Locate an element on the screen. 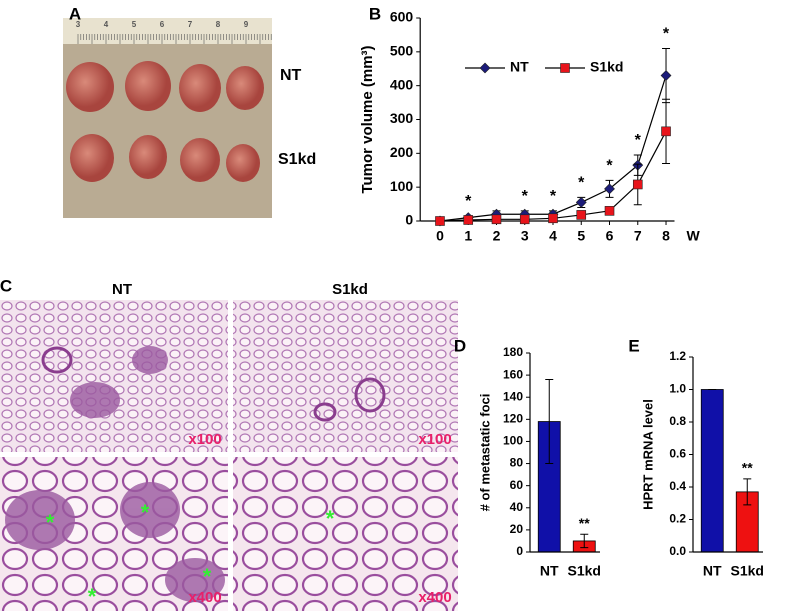 This screenshot has height=611, width=787. ruler-number: 6 is located at coordinates (162, 24).